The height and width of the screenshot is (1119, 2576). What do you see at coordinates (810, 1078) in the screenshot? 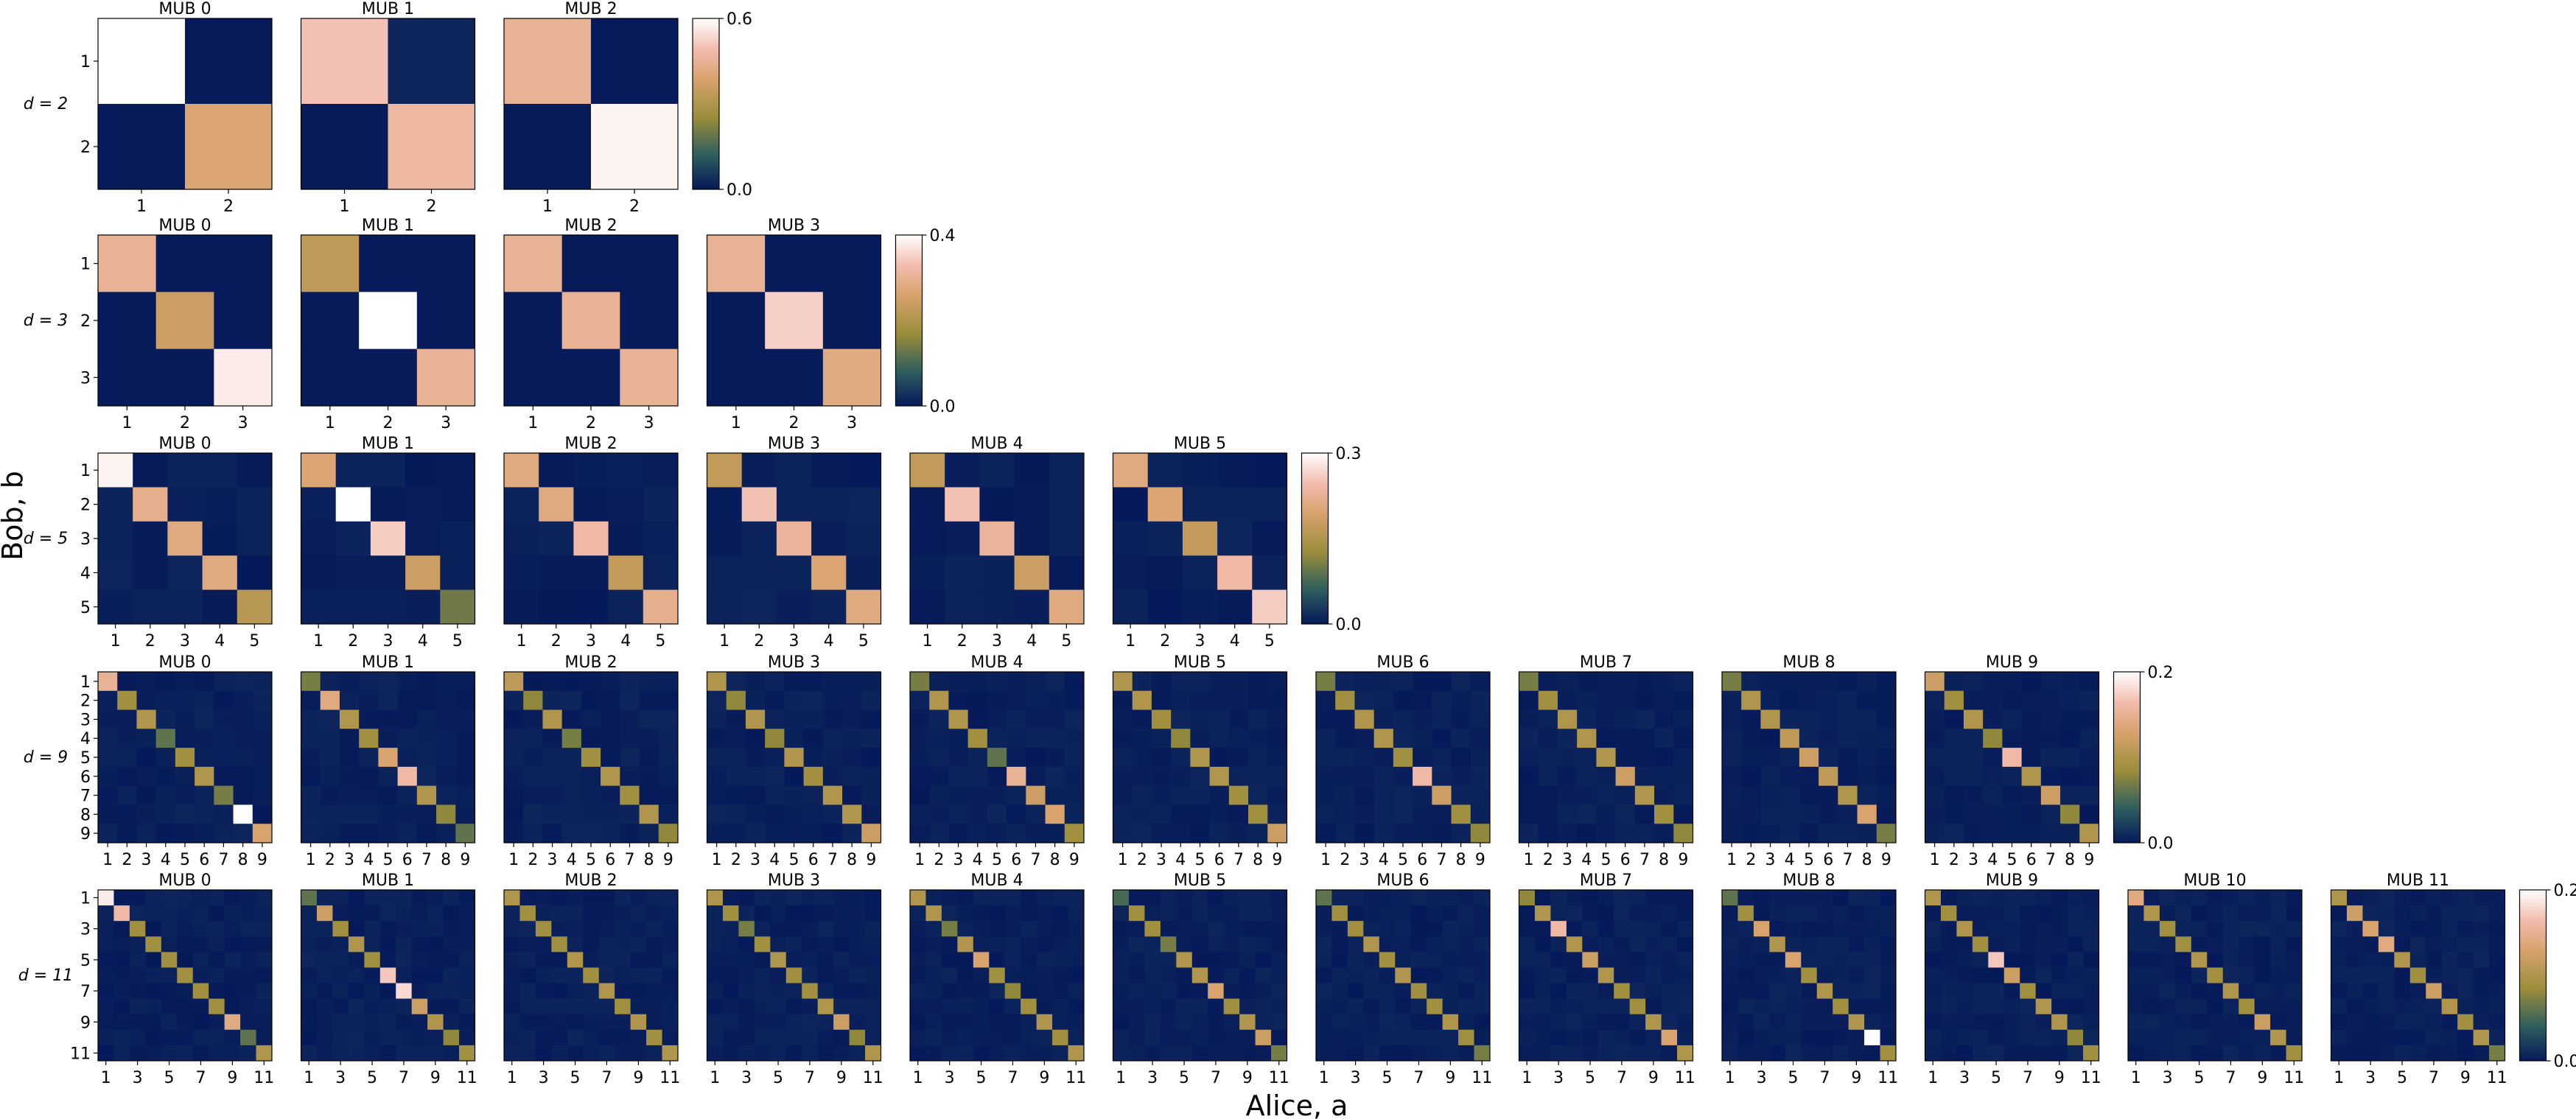
I see `x-tick-label: 7` at bounding box center [810, 1078].